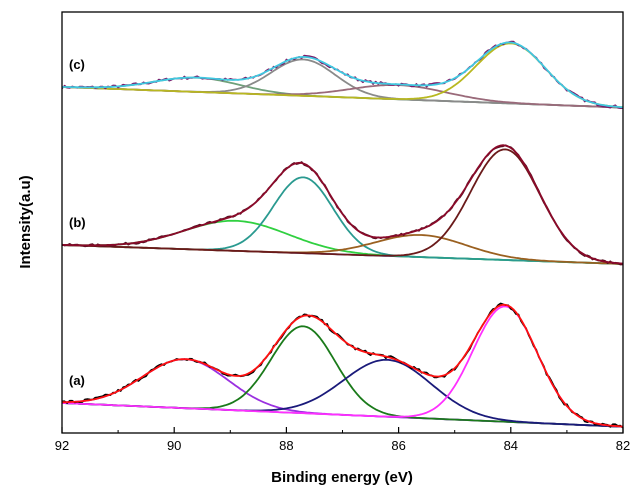 This screenshot has height=490, width=637. Describe the element at coordinates (286, 445) in the screenshot. I see `x-tick-label: 88` at that location.